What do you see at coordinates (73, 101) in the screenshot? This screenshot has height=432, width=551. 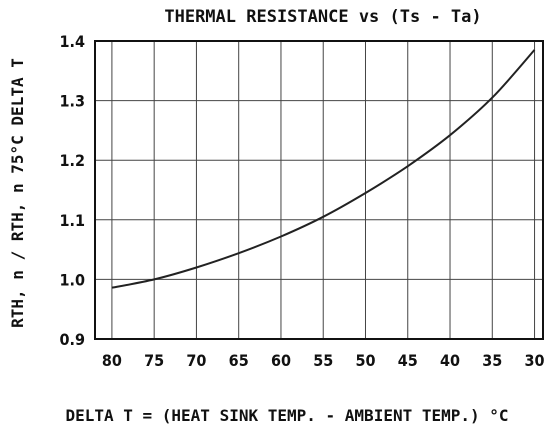 I see `y-tick-label: 1.3` at bounding box center [73, 101].